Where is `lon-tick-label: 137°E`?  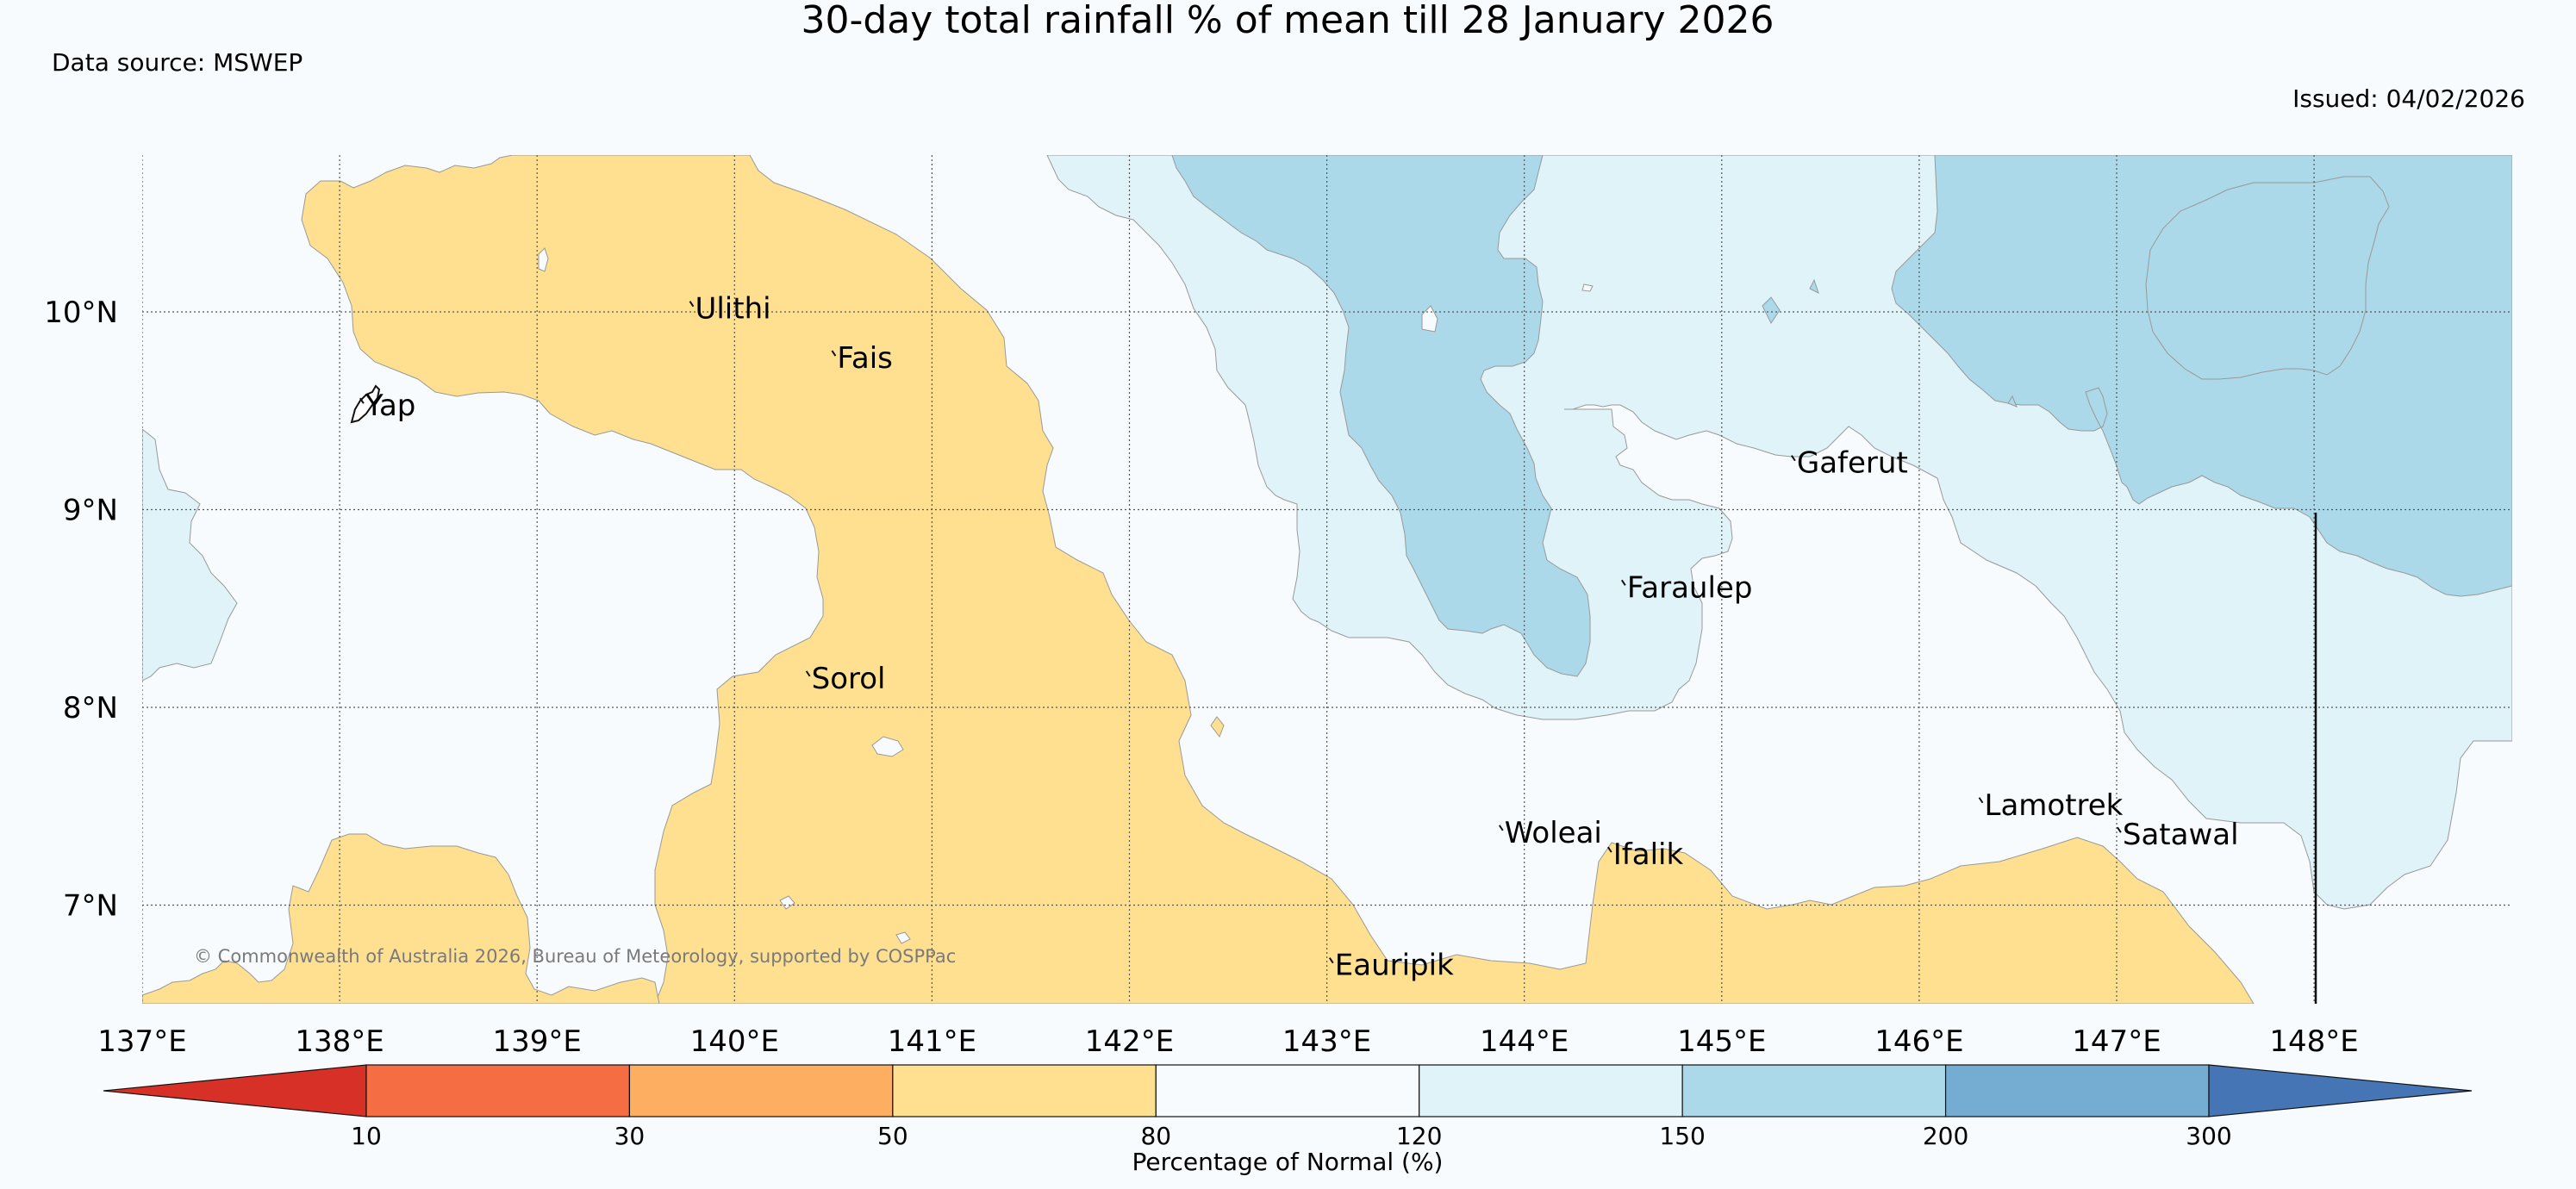 lon-tick-label: 137°E is located at coordinates (141, 1042).